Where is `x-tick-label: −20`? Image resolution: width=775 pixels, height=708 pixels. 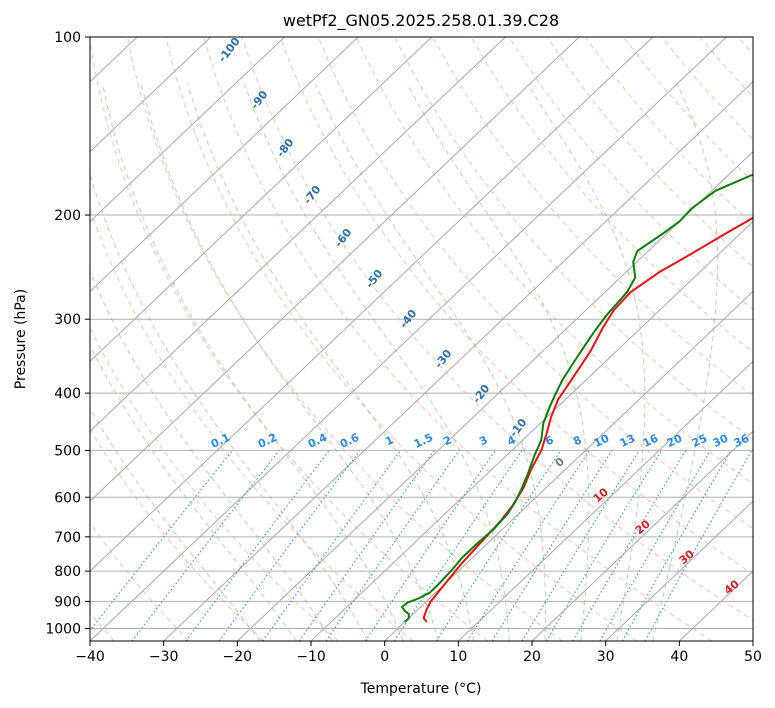
x-tick-label: −20 is located at coordinates (238, 657).